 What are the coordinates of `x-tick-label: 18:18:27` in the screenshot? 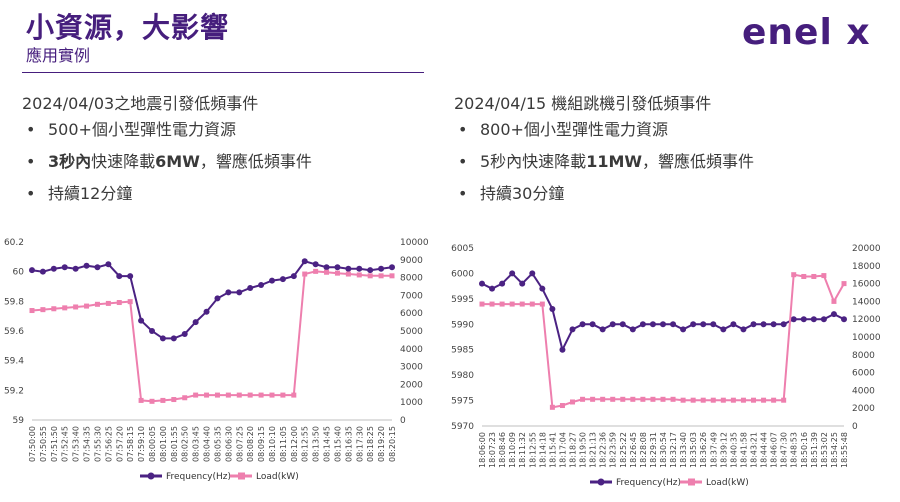 It's located at (573, 450).